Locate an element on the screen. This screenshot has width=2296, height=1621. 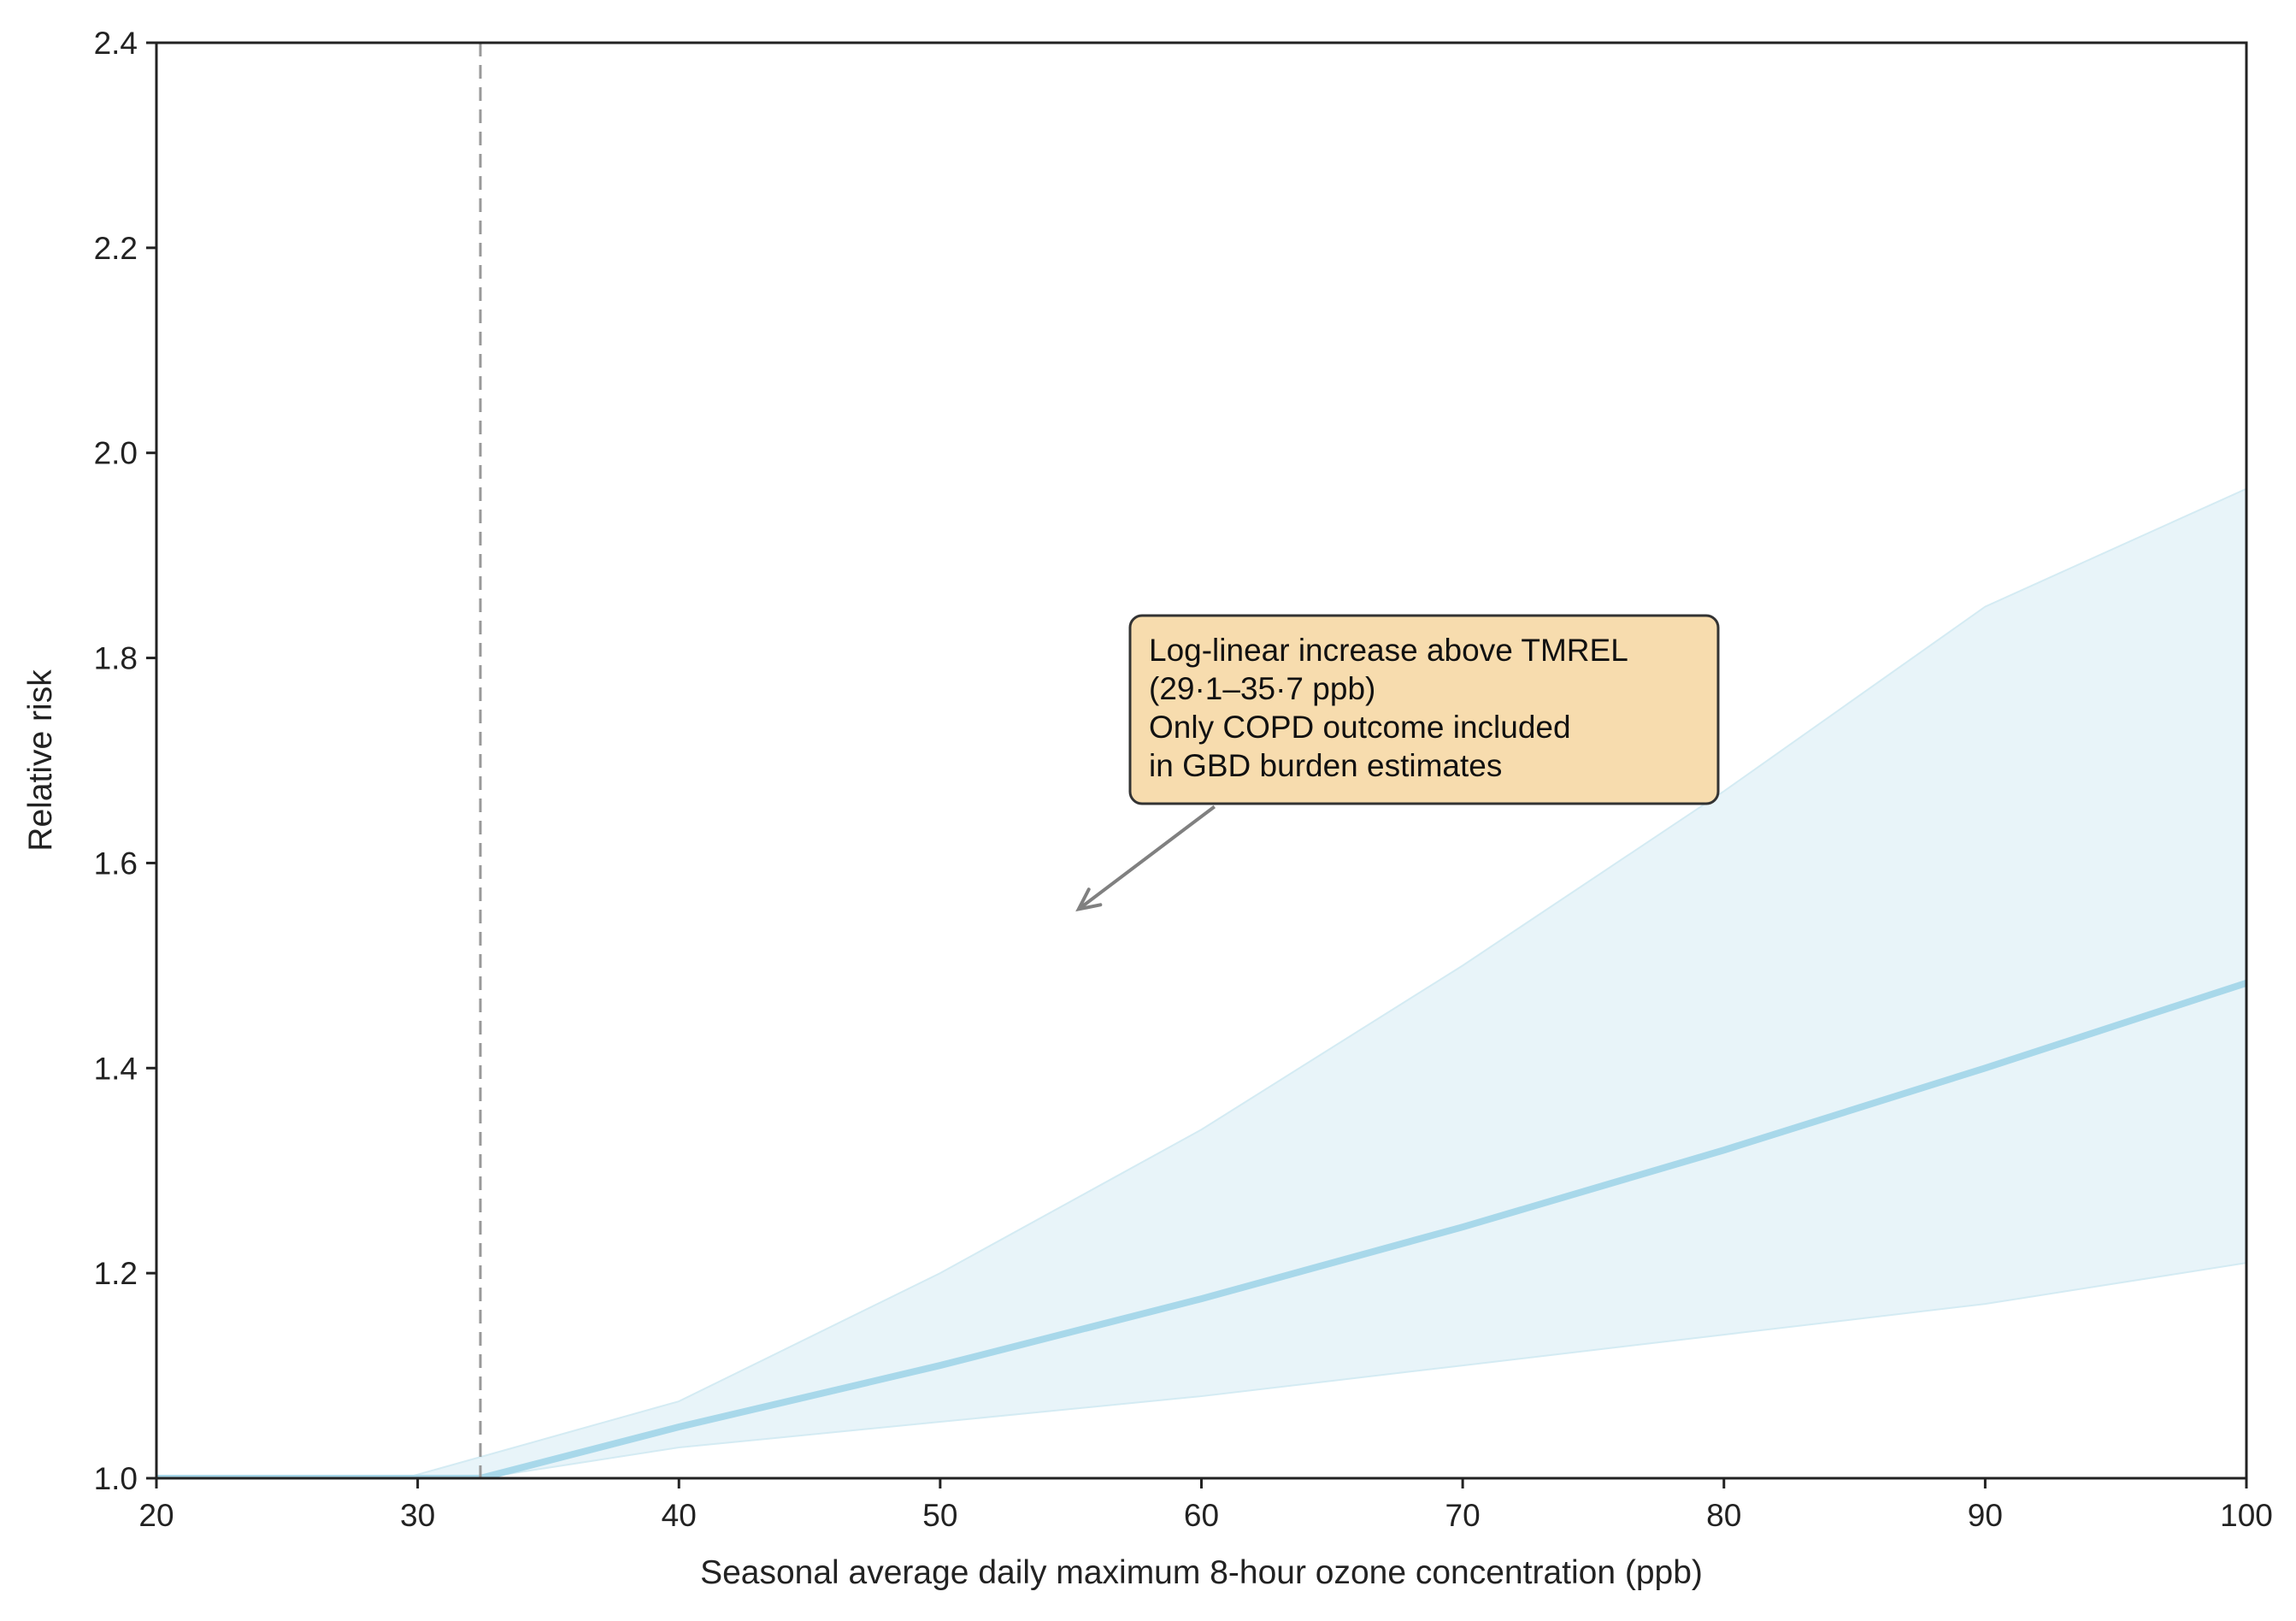
y-tick-label: 1.6 is located at coordinates (116, 863).